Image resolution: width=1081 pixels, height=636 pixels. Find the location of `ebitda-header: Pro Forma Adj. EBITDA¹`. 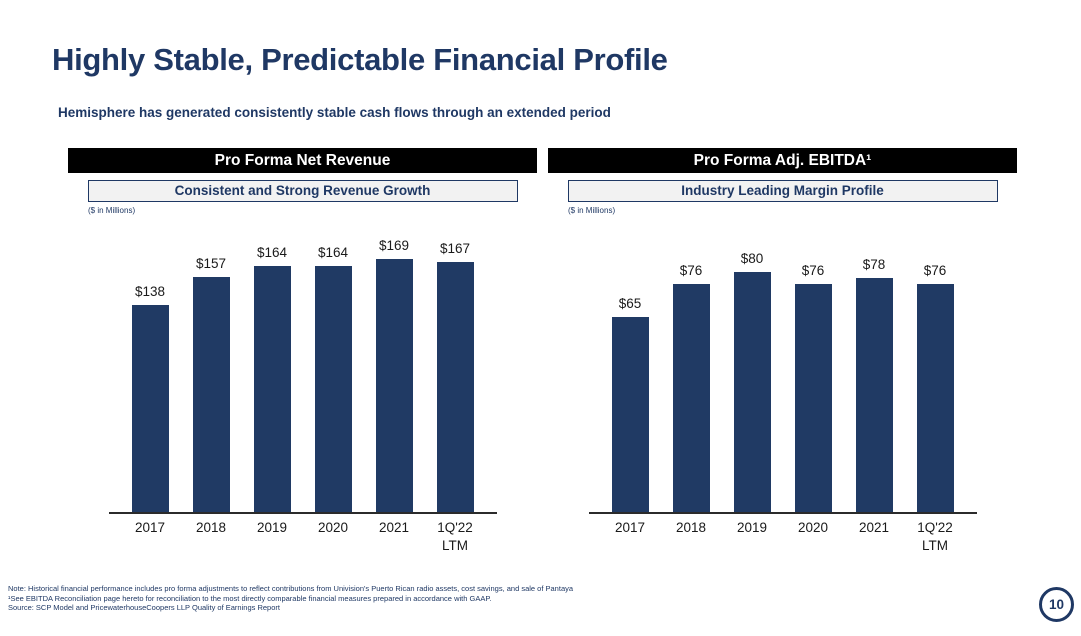

ebitda-header: Pro Forma Adj. EBITDA¹ is located at coordinates (782, 160).